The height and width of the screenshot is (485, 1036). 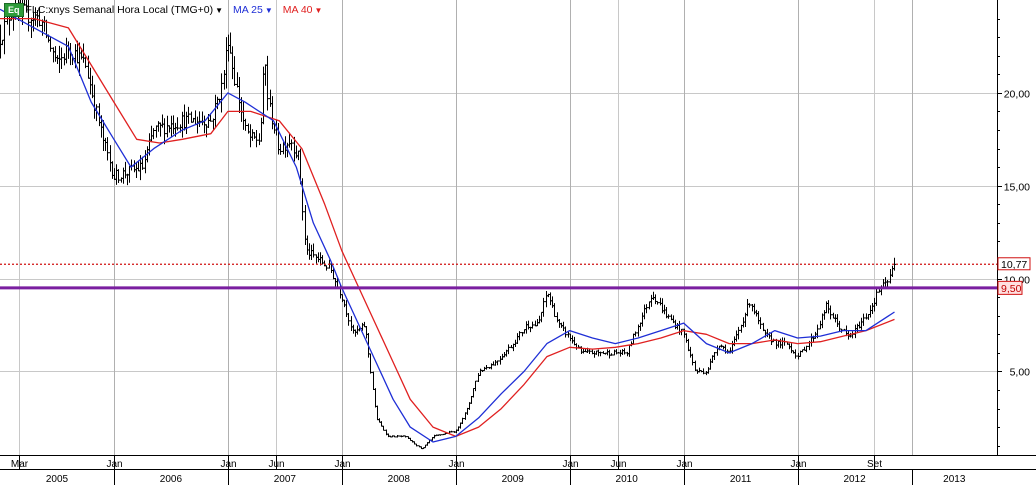 What do you see at coordinates (285, 479) in the screenshot?
I see `x-year-label: 2007` at bounding box center [285, 479].